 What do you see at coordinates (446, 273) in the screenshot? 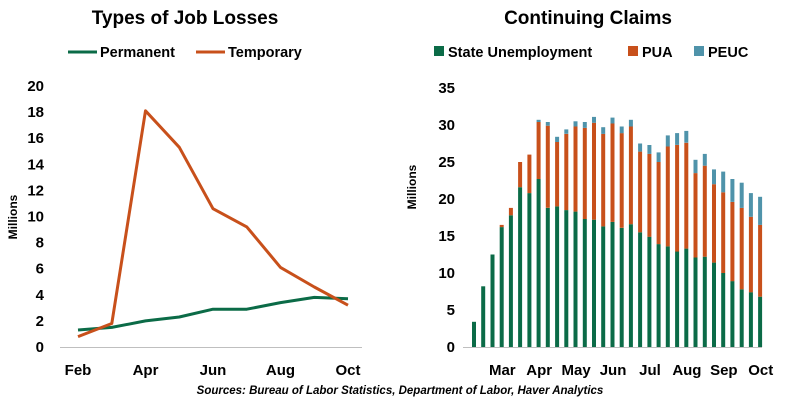
I see `right-y-tick-label: 10` at bounding box center [446, 273].